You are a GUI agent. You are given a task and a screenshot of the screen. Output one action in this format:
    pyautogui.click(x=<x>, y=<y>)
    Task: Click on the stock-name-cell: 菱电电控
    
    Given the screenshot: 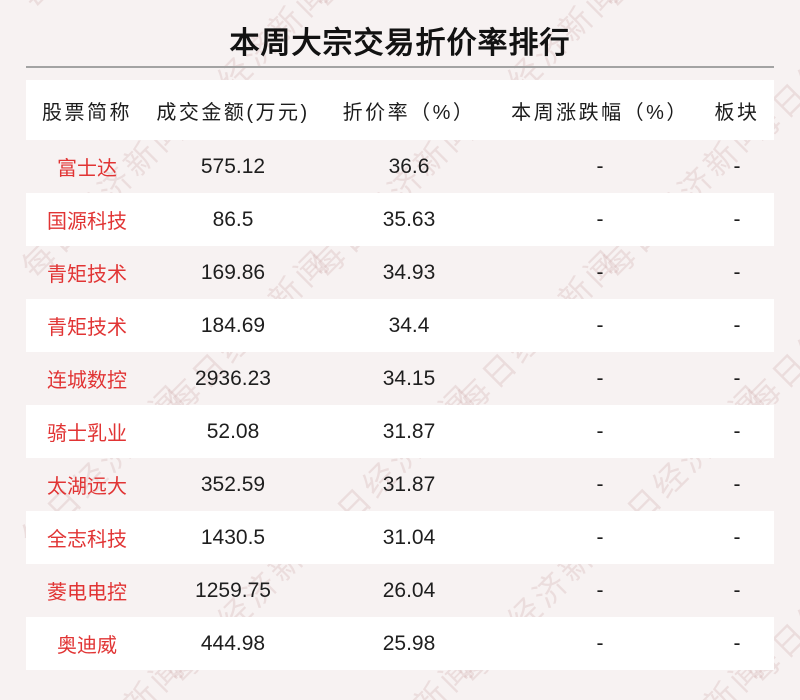 What is the action you would take?
    pyautogui.click(x=87, y=593)
    